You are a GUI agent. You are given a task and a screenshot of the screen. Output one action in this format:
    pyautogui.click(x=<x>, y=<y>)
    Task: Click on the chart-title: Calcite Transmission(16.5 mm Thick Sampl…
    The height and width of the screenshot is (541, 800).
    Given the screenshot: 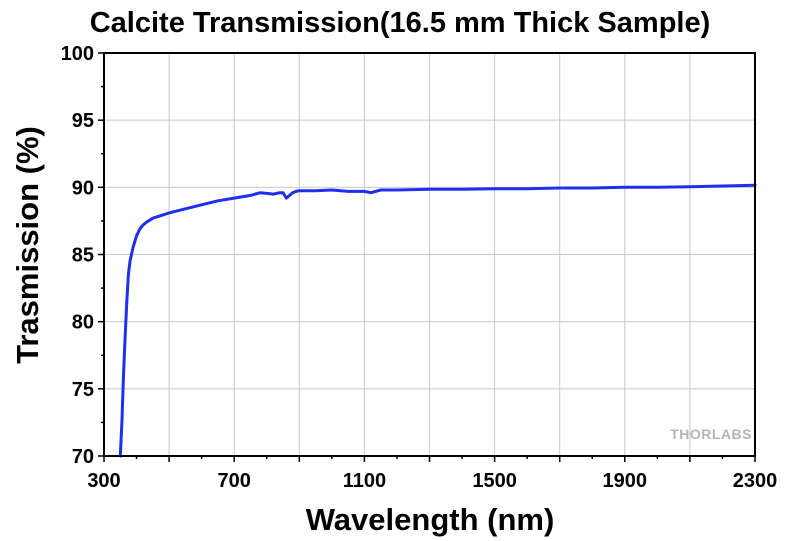 What is the action you would take?
    pyautogui.click(x=400, y=23)
    